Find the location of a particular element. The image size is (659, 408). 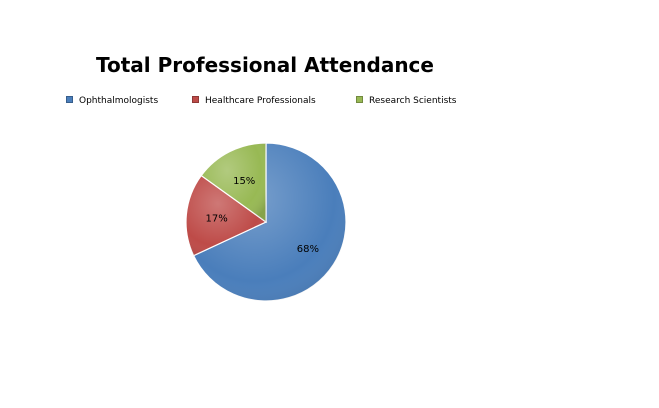

legend-item-research-scientists: Research Scientists is located at coordinates (406, 101).